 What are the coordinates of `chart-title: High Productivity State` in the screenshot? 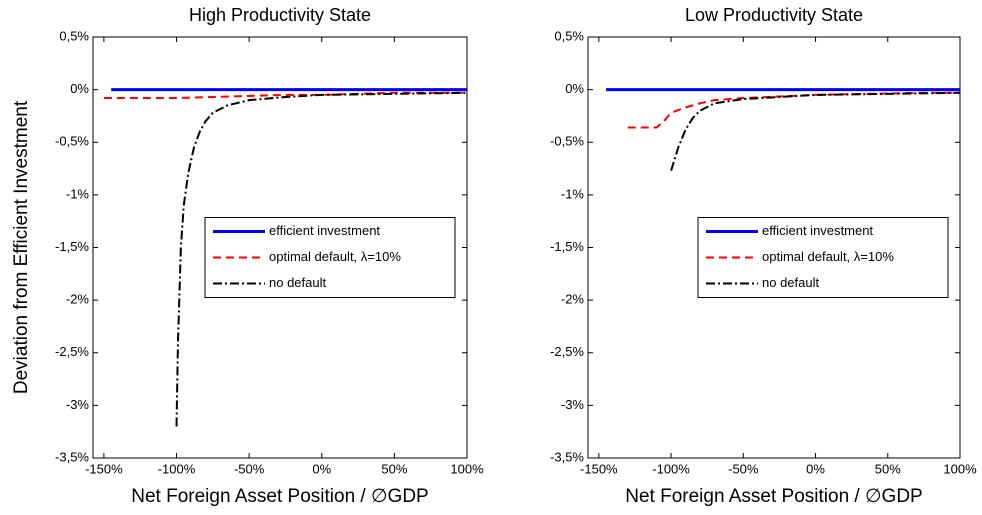 It's located at (280, 15).